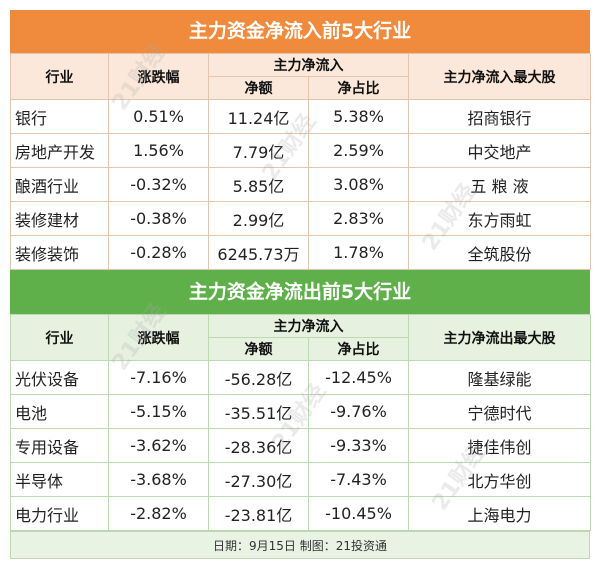 This screenshot has height=569, width=600. What do you see at coordinates (300, 31) in the screenshot?
I see `inflow-title: 主力资金净流入前5大行业` at bounding box center [300, 31].